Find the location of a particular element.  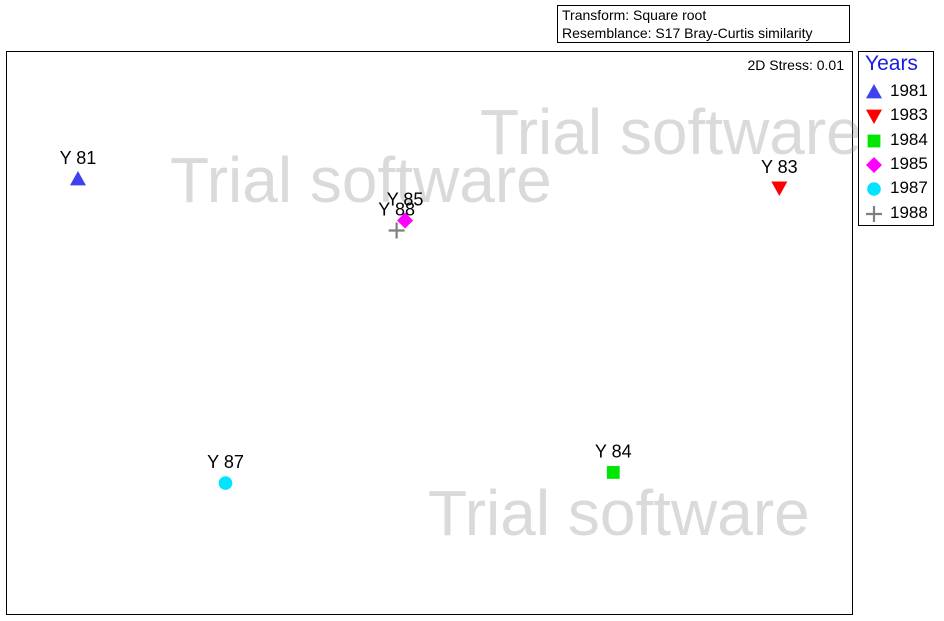

data-point-1985 is located at coordinates (405, 220).